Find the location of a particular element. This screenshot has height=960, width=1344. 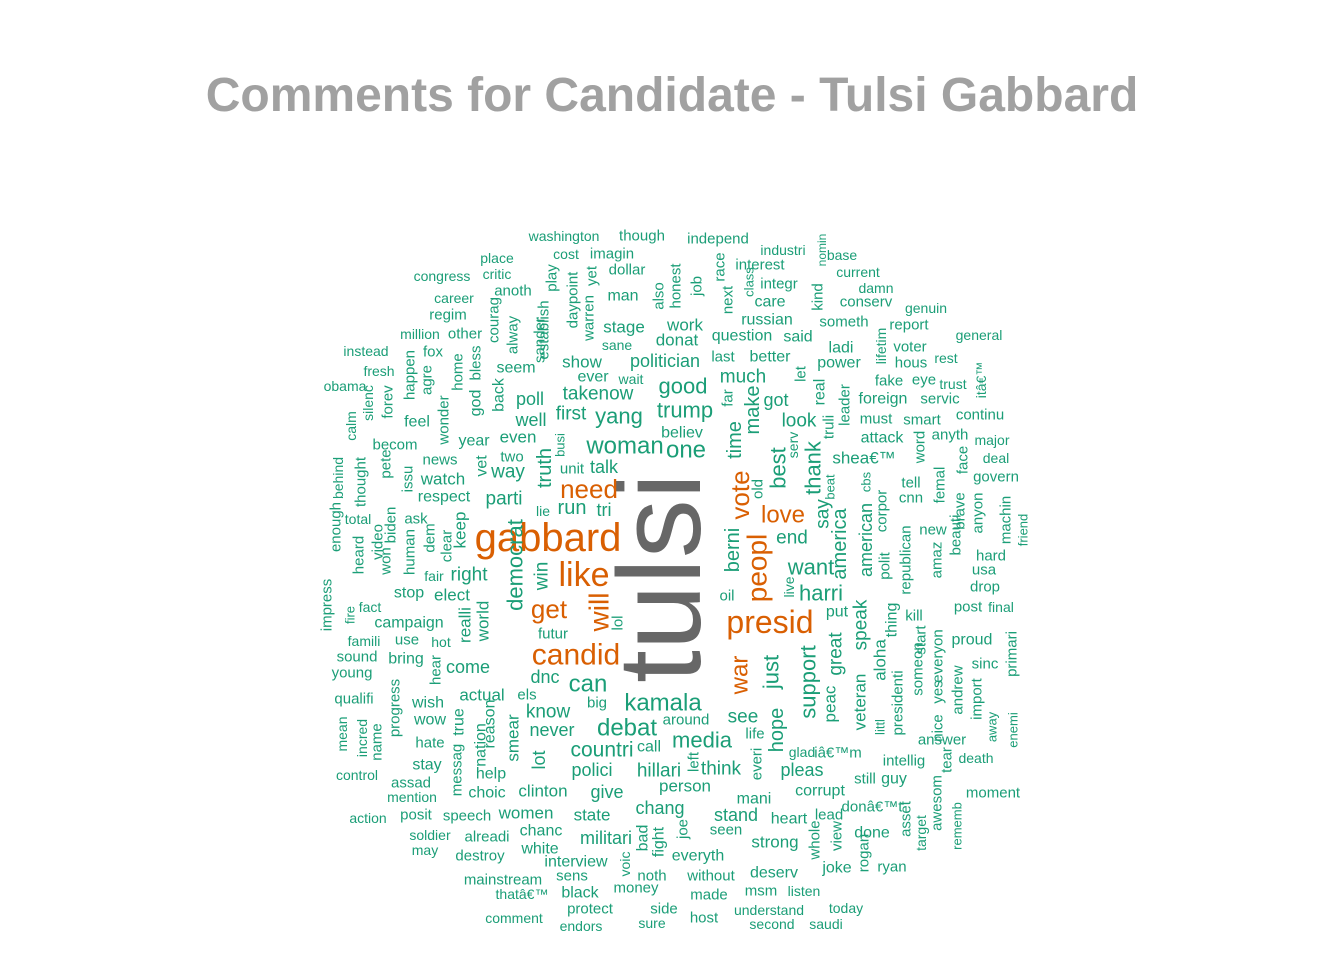

word-24: current is located at coordinates (858, 272).